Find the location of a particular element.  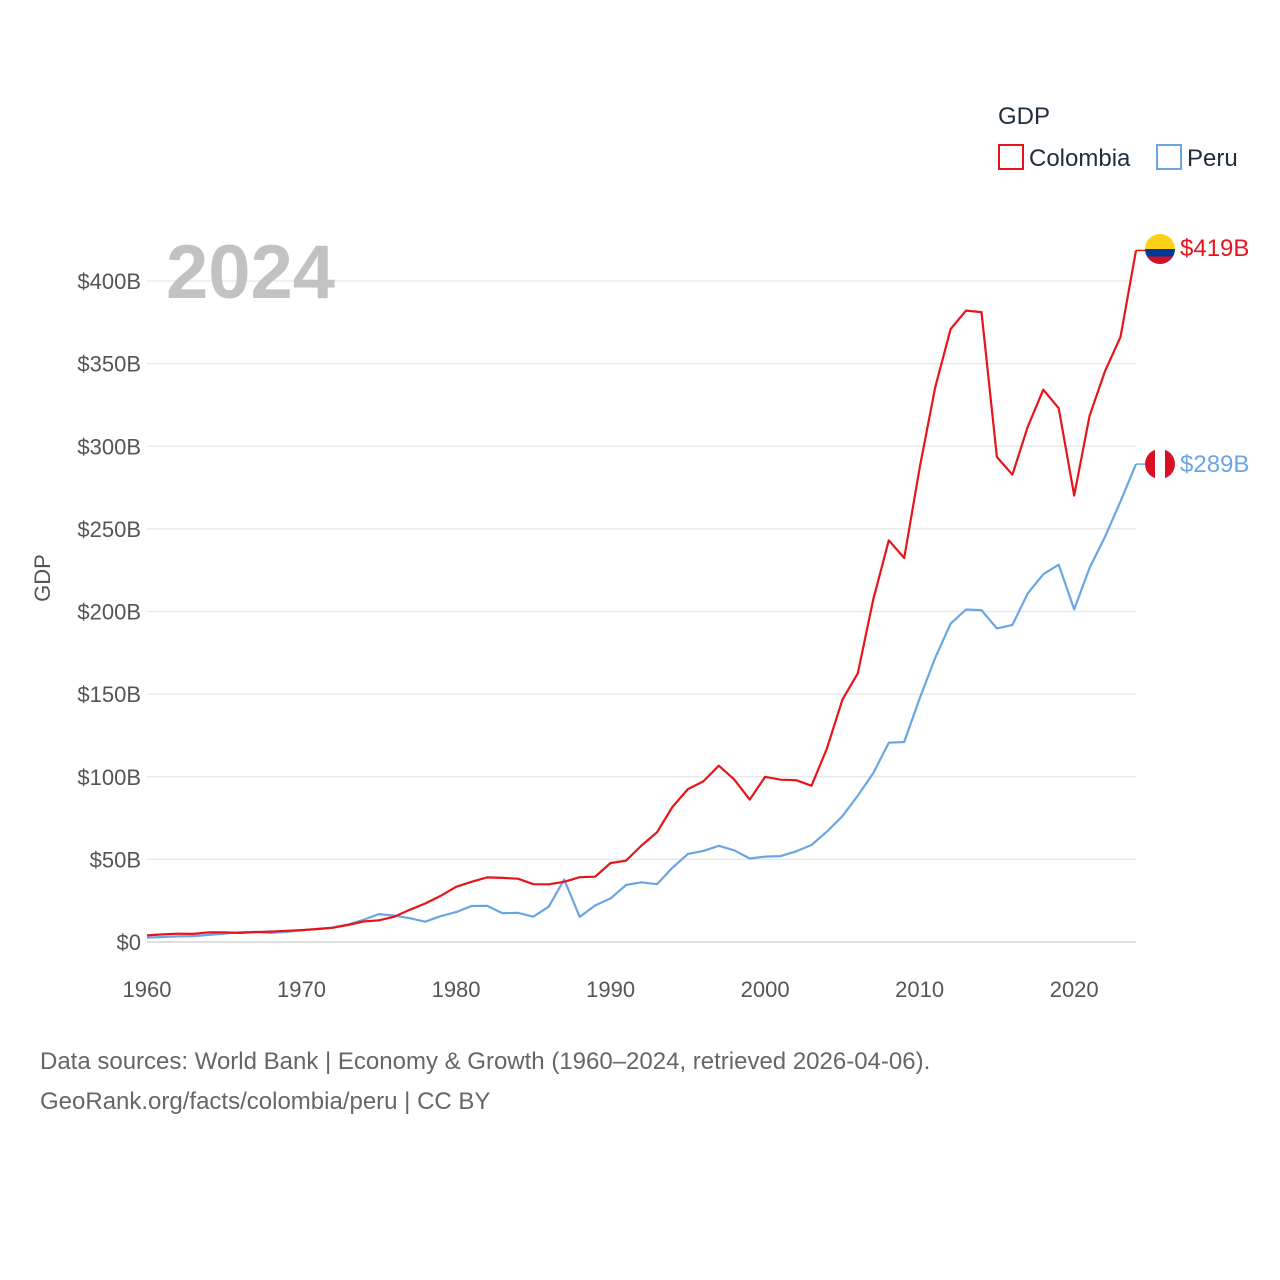

x-tick-label: 1990 is located at coordinates (610, 989).